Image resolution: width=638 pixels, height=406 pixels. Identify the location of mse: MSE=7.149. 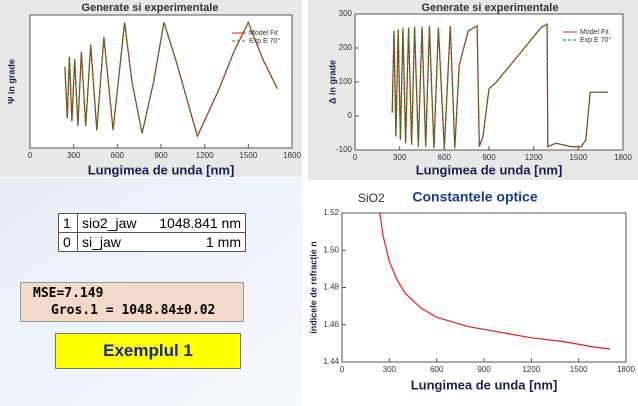
(68, 293).